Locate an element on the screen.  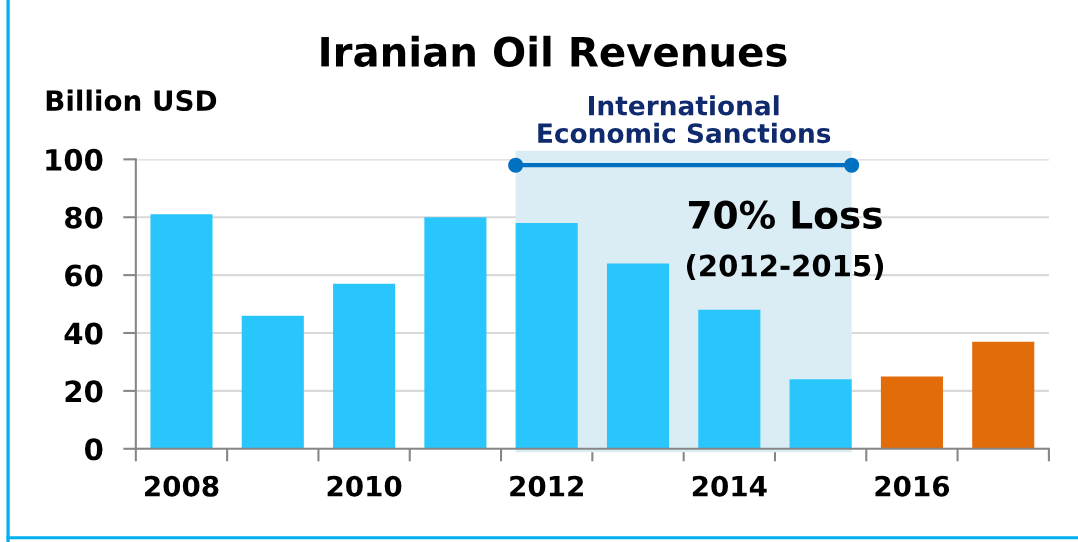
x-tick-label: 2014 is located at coordinates (729, 486).